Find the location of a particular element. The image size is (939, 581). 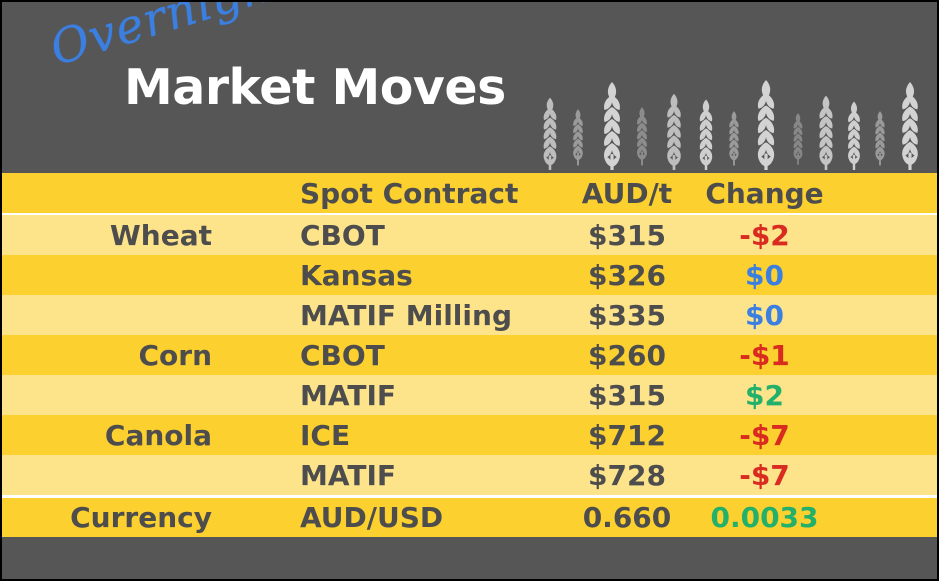

cell-change: -$2 is located at coordinates (764, 235).